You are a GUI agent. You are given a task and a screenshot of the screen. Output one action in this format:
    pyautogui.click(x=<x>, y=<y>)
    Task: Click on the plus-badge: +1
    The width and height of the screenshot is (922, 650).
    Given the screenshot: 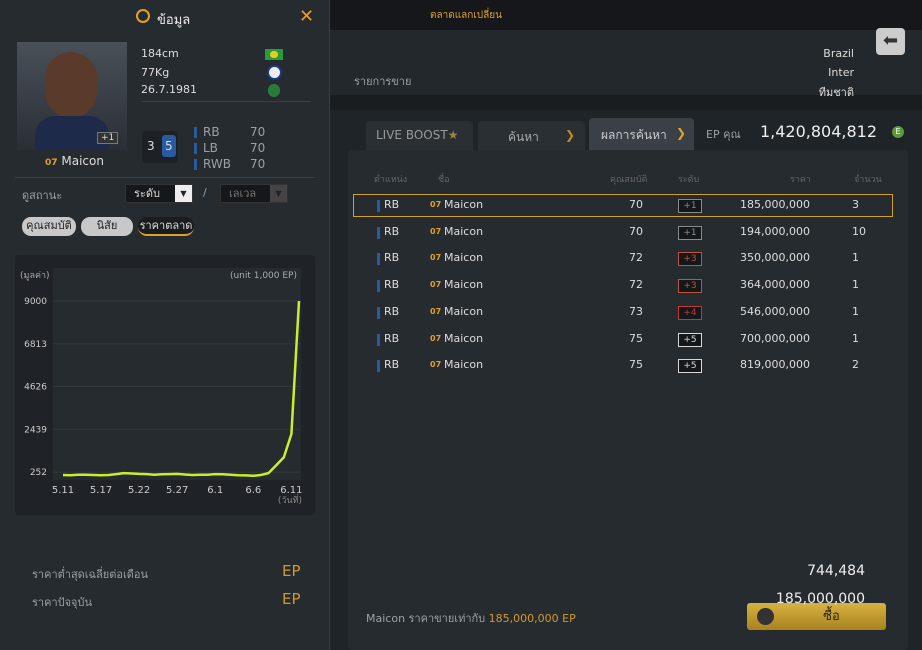 What is the action you would take?
    pyautogui.click(x=108, y=138)
    